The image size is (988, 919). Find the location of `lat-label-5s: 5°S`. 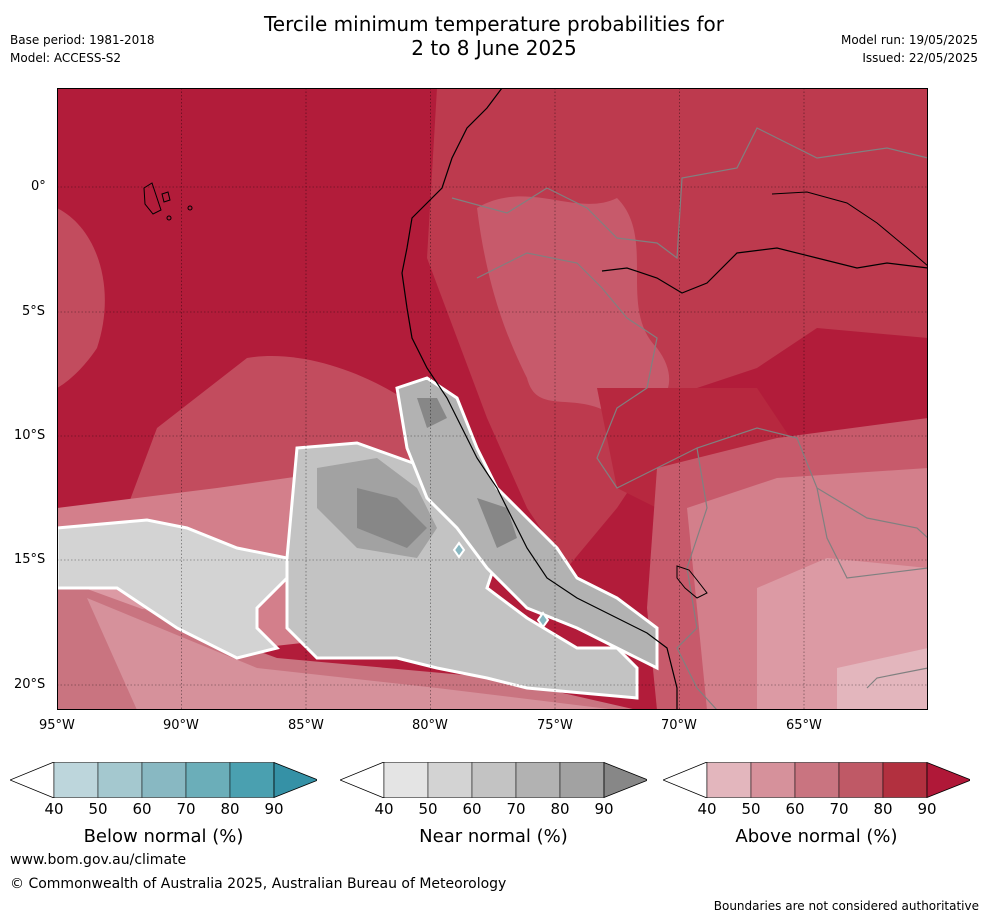

lat-label-5s: 5°S is located at coordinates (34, 311).